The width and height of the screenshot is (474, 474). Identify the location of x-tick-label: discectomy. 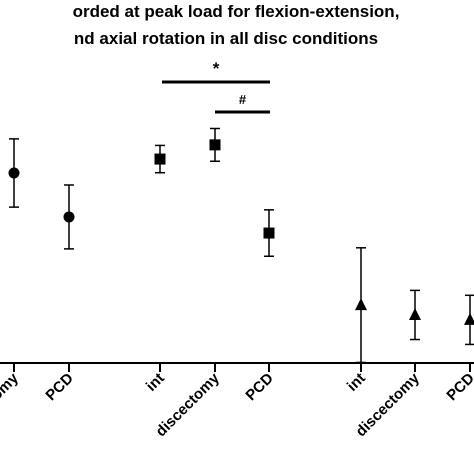
(11, 404).